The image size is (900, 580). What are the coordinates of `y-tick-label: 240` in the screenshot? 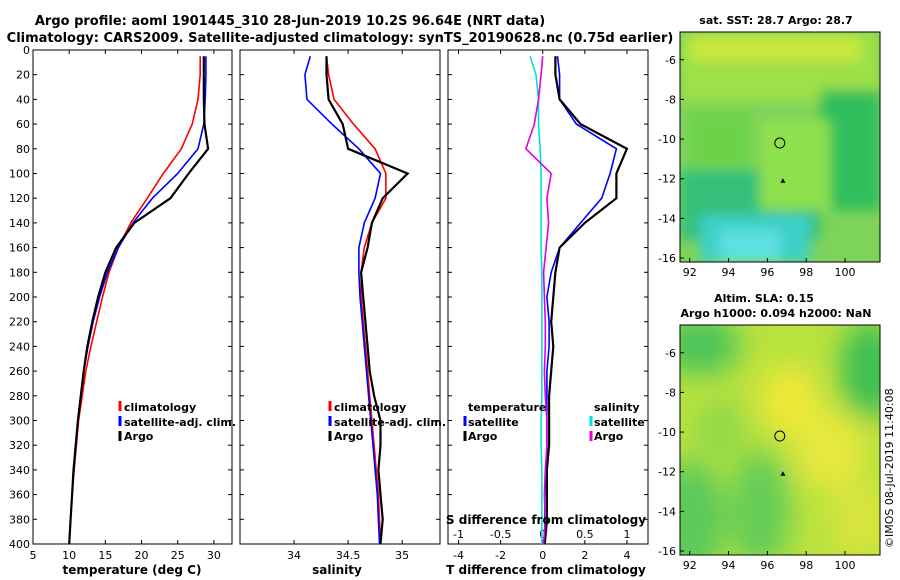 It's located at (19, 346).